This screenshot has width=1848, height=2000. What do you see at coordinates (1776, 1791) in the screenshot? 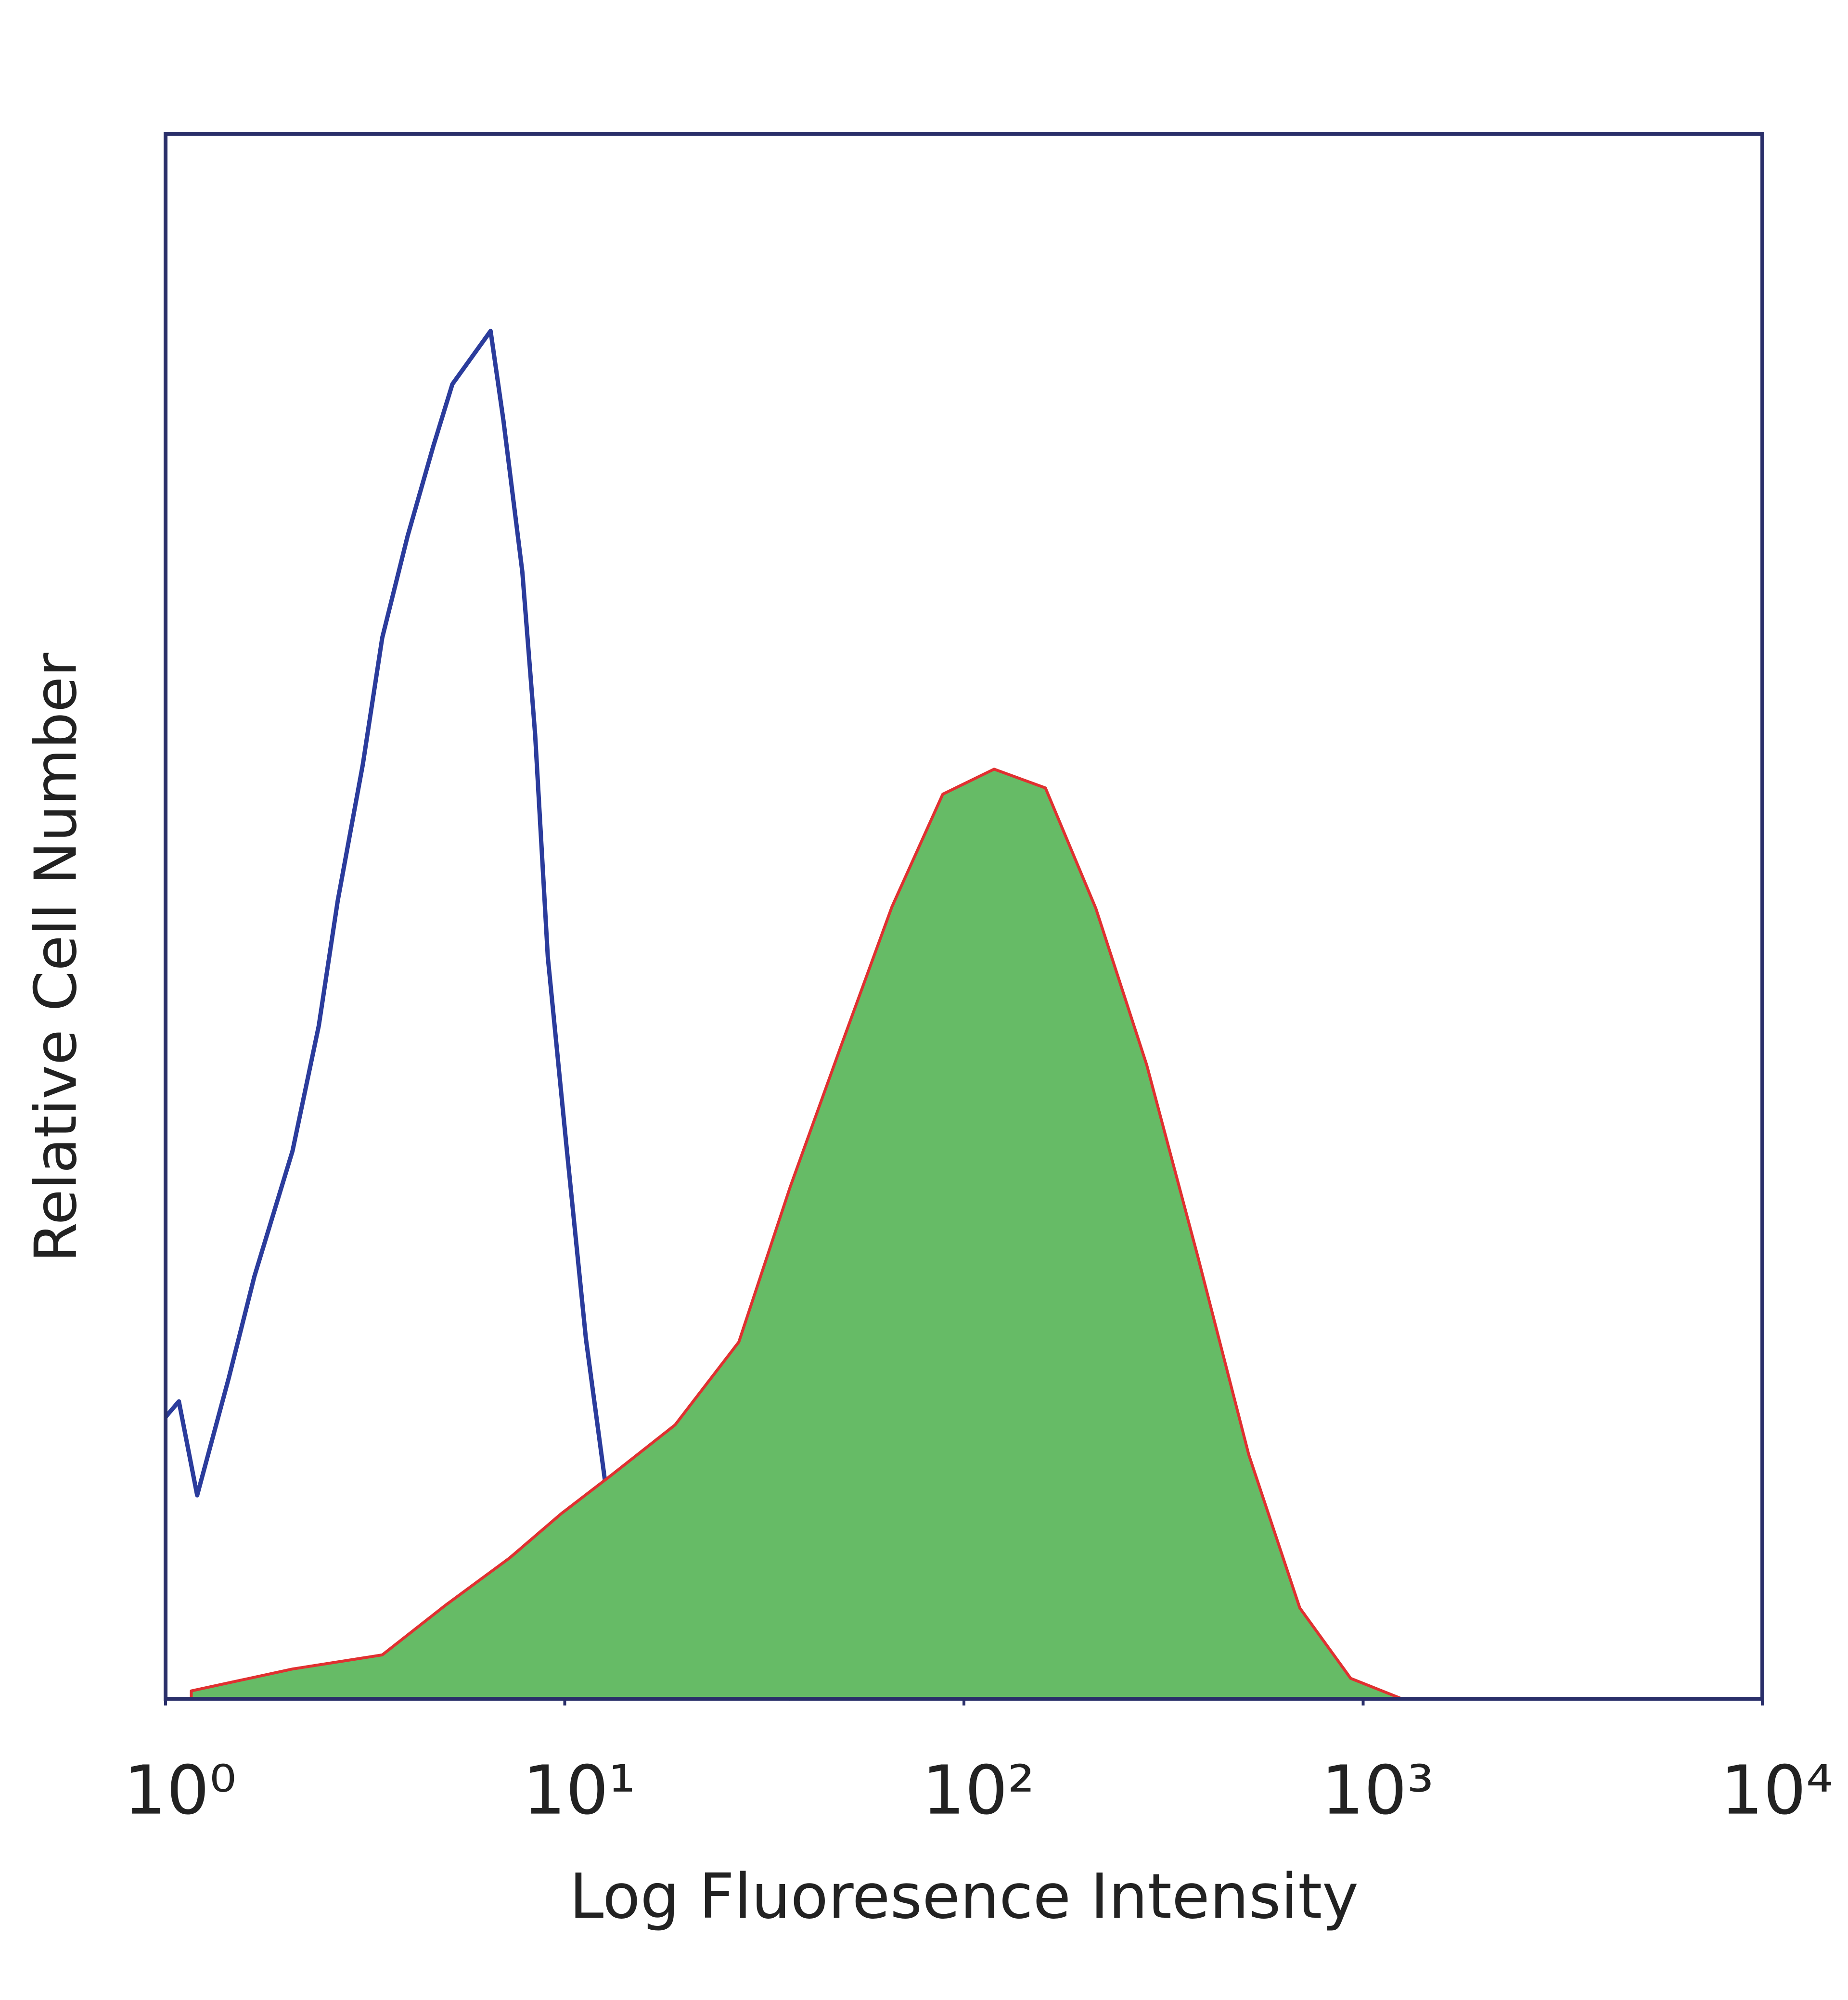
I see `x-tick-label: 10⁴` at bounding box center [1776, 1791].